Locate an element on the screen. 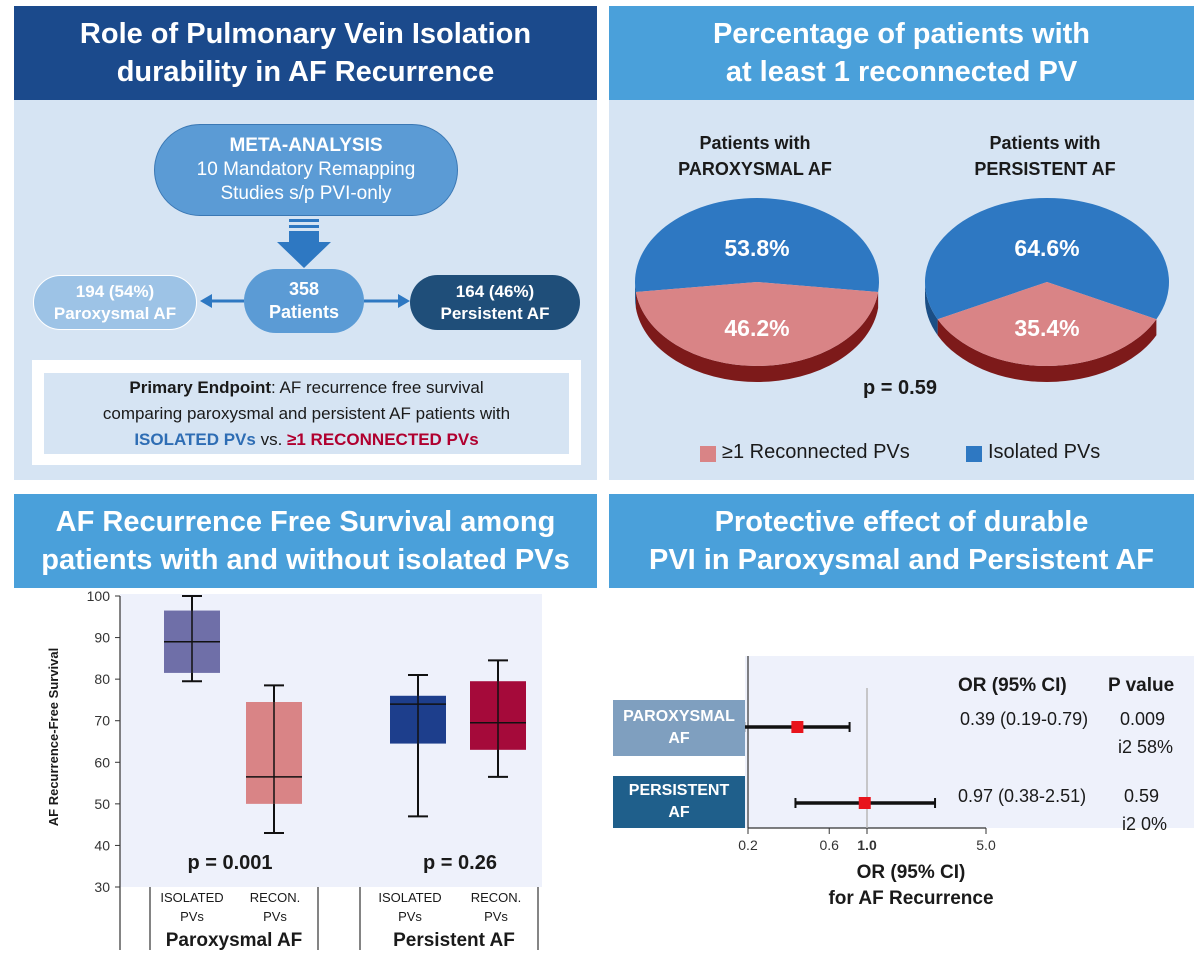  forest-row2-p: 0.59 is located at coordinates (1142, 796).